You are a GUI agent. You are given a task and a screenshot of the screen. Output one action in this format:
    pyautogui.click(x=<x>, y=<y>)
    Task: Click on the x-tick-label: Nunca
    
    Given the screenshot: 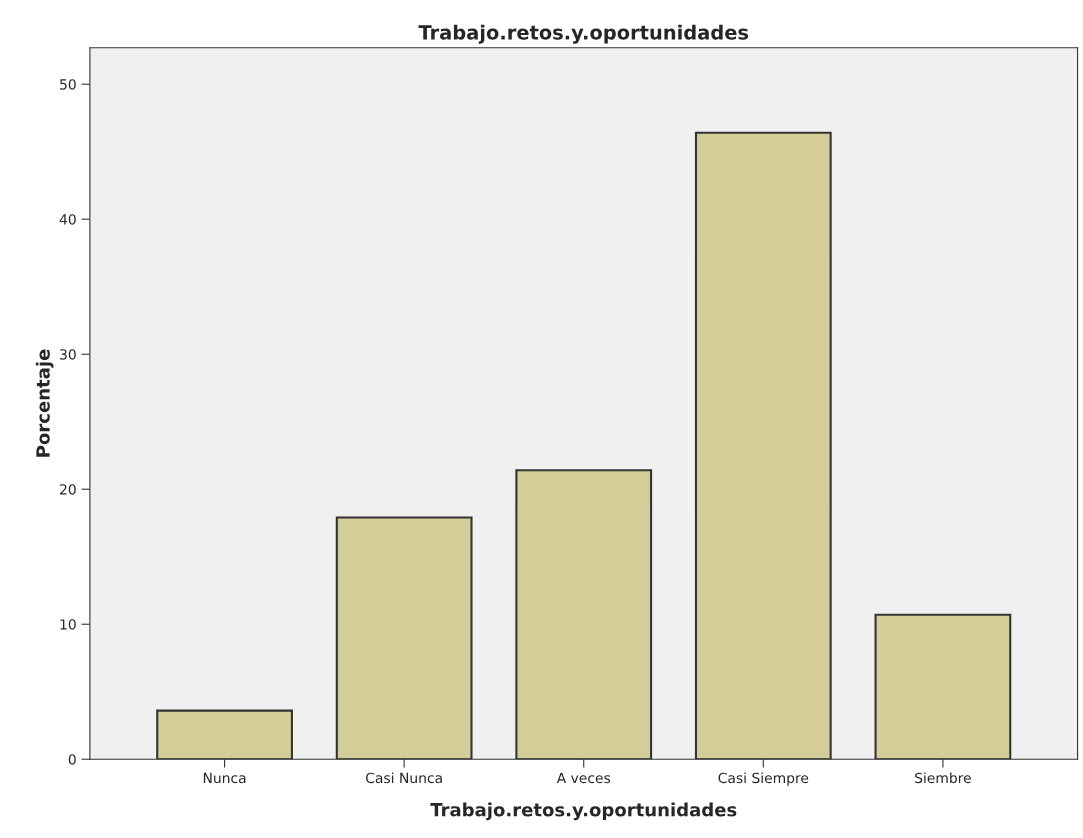 What is the action you would take?
    pyautogui.click(x=224, y=778)
    